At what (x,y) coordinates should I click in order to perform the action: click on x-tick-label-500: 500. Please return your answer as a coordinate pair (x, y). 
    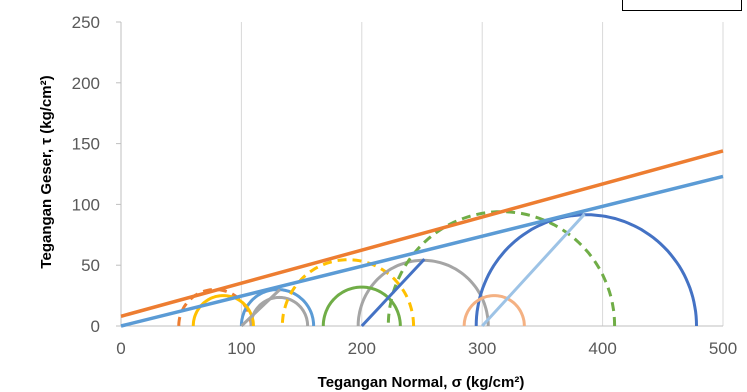
    Looking at the image, I should click on (723, 348).